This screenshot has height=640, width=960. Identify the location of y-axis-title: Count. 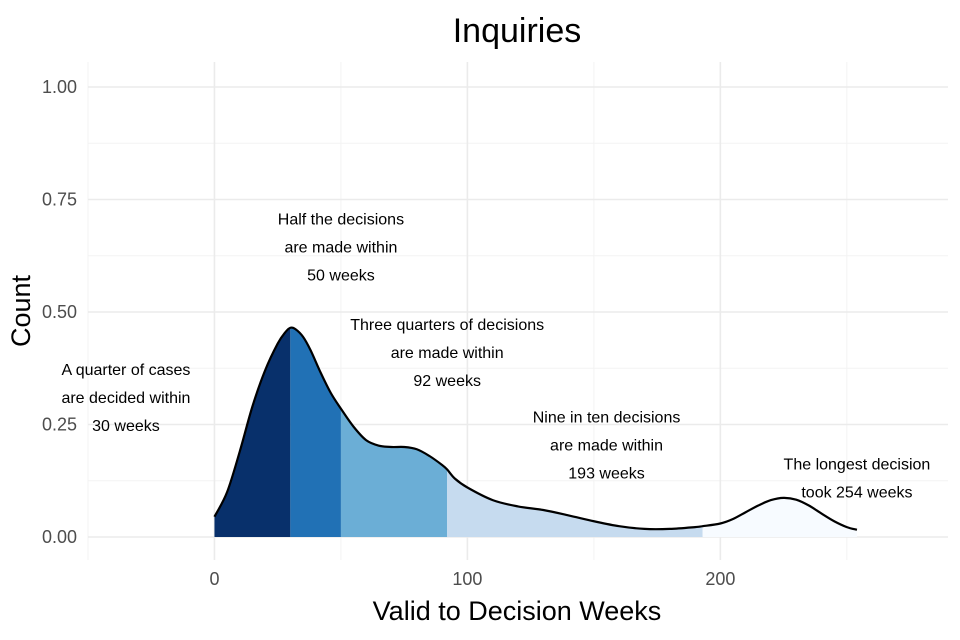
(21, 310).